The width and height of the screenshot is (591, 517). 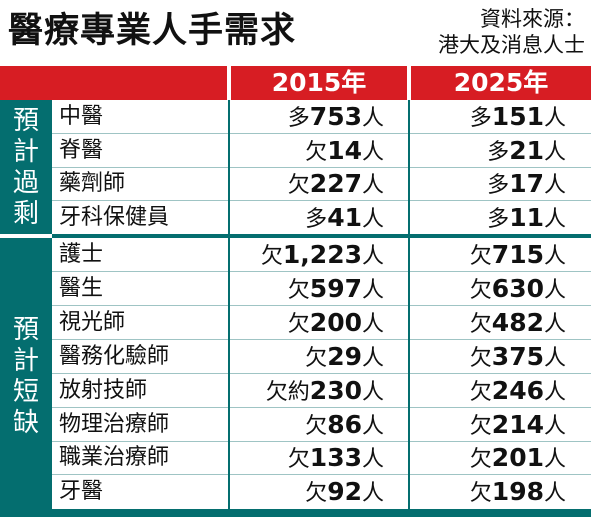 I want to click on column-divider, so click(x=409, y=304).